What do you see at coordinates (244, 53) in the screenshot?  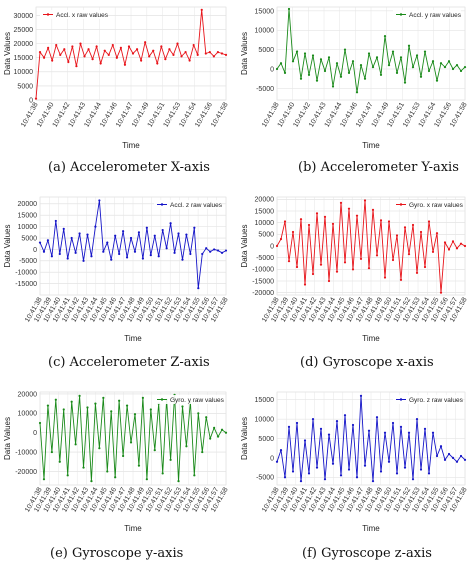 I see `y-axis-title: Data Values` at bounding box center [244, 53].